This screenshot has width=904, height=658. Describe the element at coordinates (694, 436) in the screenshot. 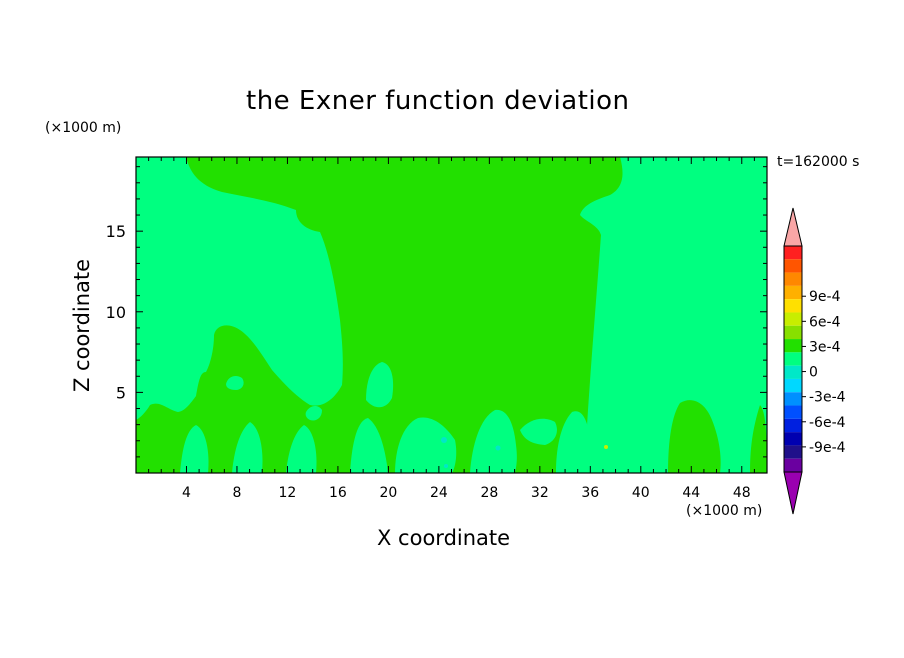

I see `contour-region-right` at that location.